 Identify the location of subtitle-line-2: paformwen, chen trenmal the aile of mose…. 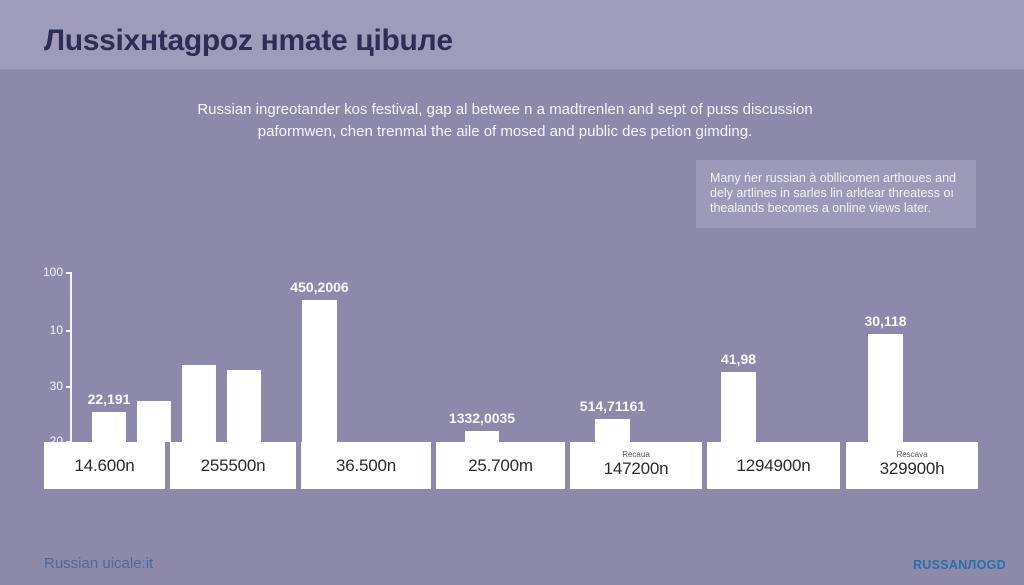
(505, 131).